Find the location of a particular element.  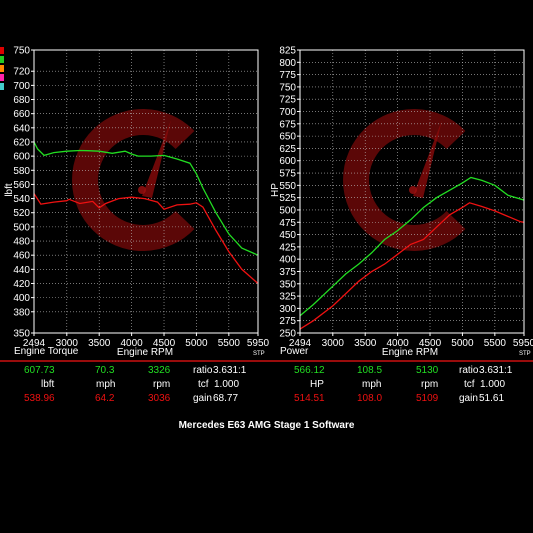

torque-y-tick-label: 580 is located at coordinates (21, 171).